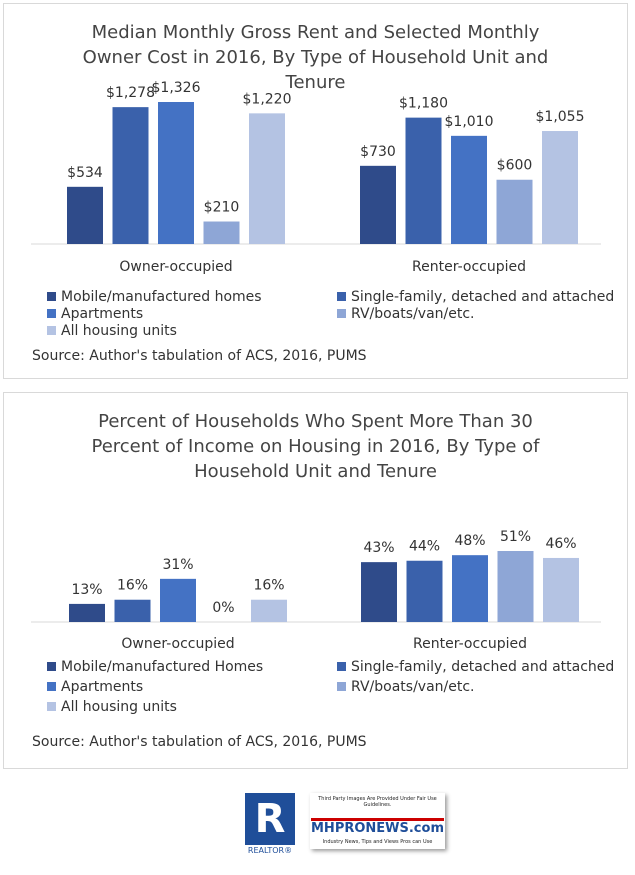  What do you see at coordinates (377, 827) in the screenshot?
I see `brand: MHPRONEWS.com` at bounding box center [377, 827].